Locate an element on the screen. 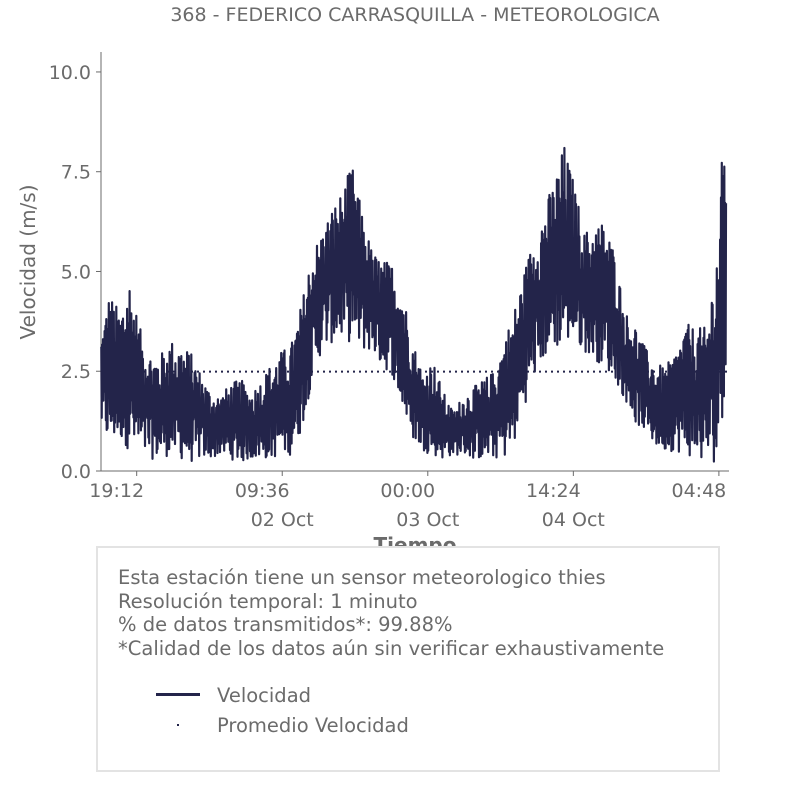 This screenshot has height=806, width=806. x-tick-label: 14:24 is located at coordinates (553, 491).